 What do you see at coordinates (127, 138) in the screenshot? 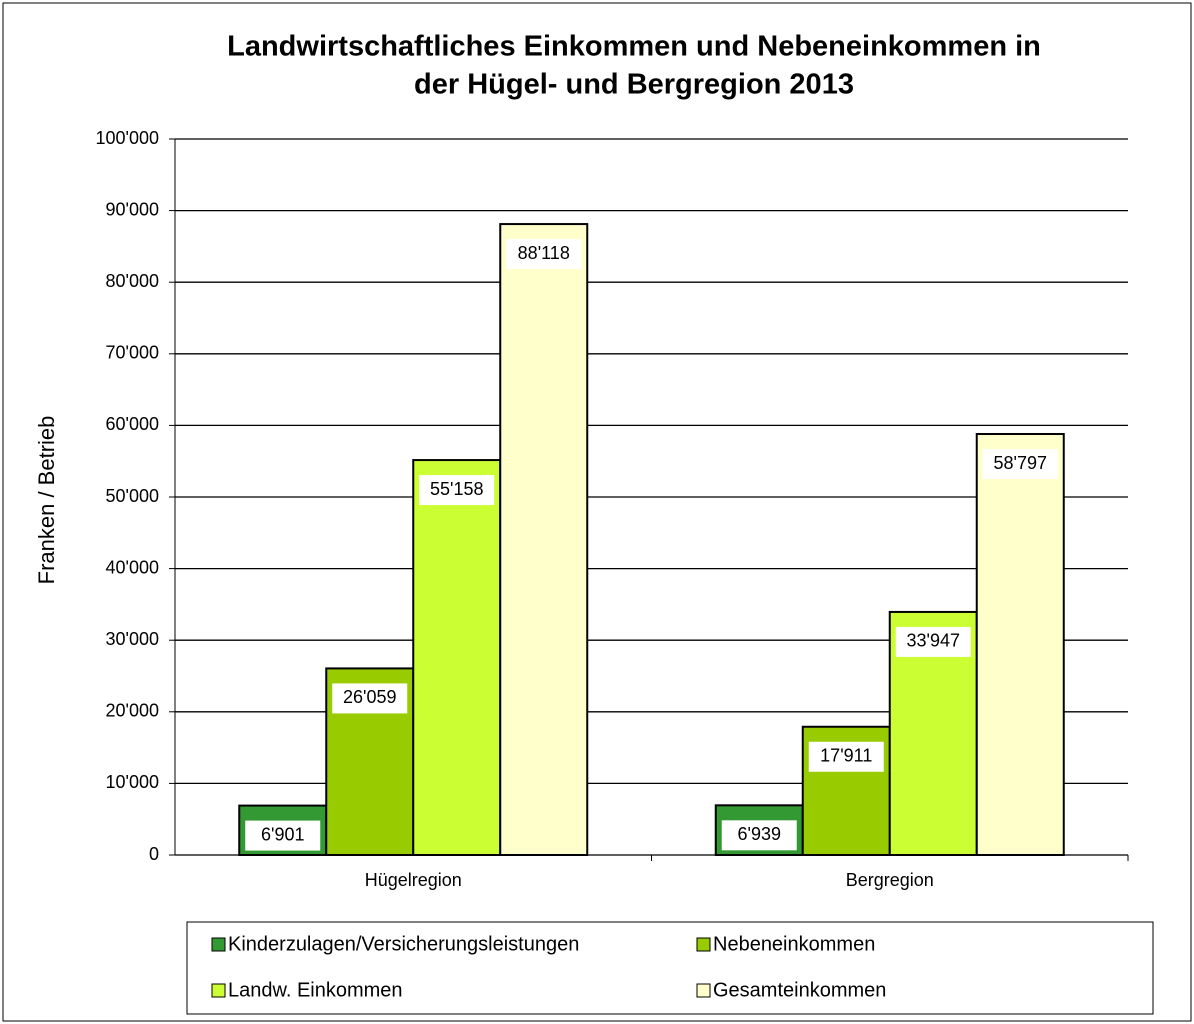
I see `y-tick-label: 100'000` at bounding box center [127, 138].